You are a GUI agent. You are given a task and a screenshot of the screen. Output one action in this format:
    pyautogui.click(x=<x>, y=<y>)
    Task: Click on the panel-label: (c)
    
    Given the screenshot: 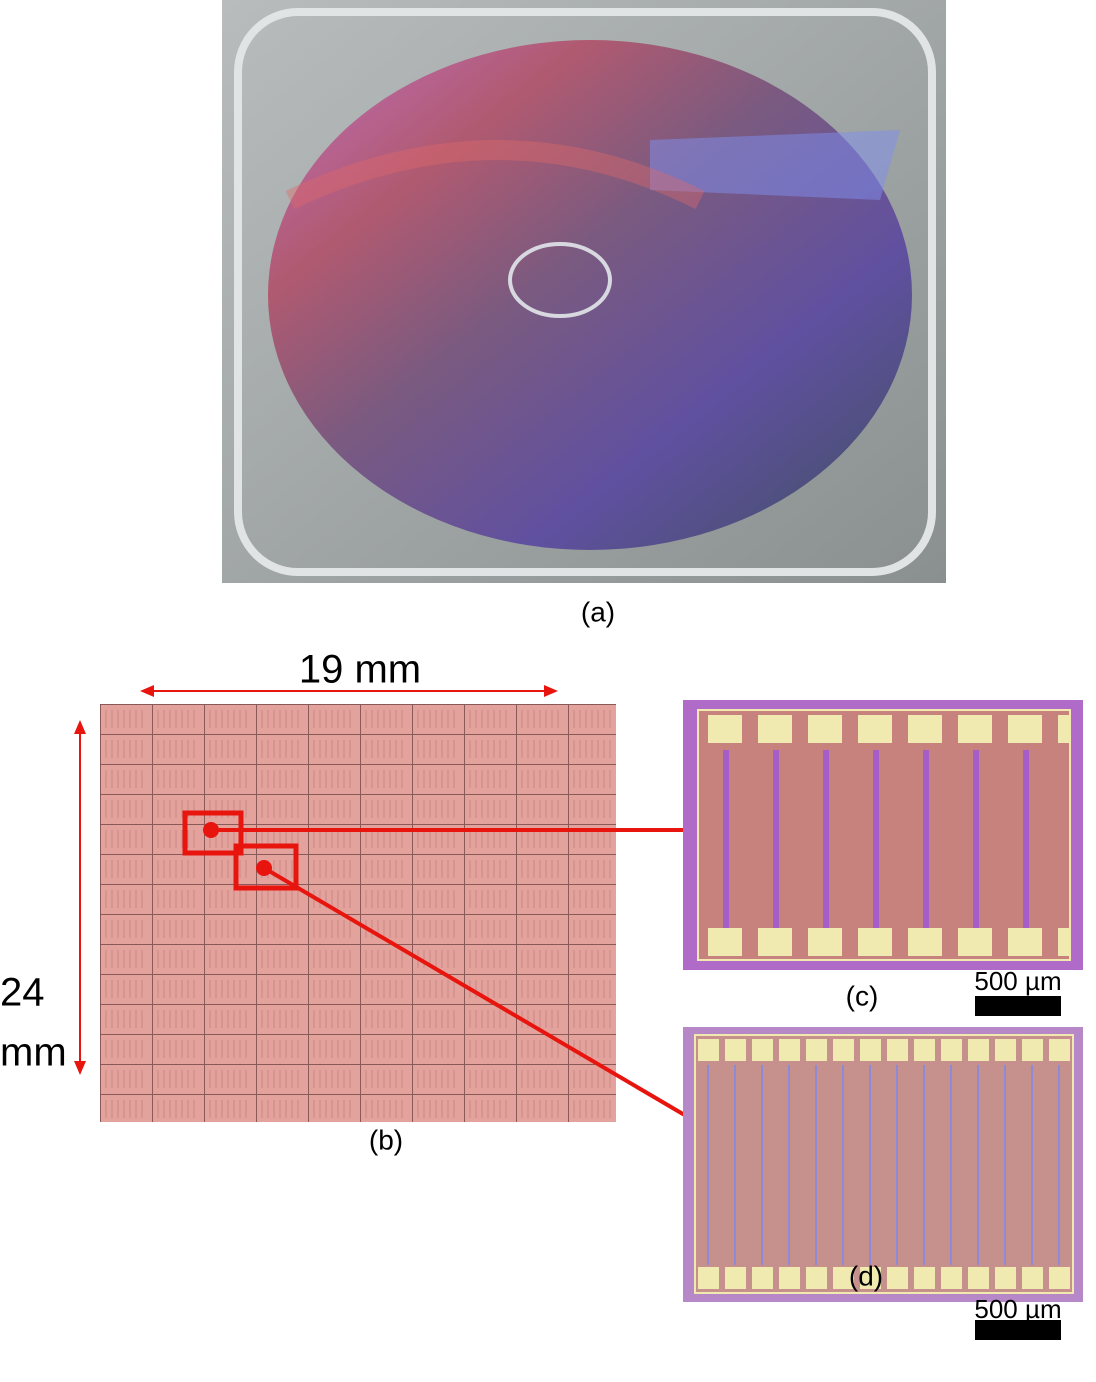 What is the action you would take?
    pyautogui.click(x=862, y=995)
    